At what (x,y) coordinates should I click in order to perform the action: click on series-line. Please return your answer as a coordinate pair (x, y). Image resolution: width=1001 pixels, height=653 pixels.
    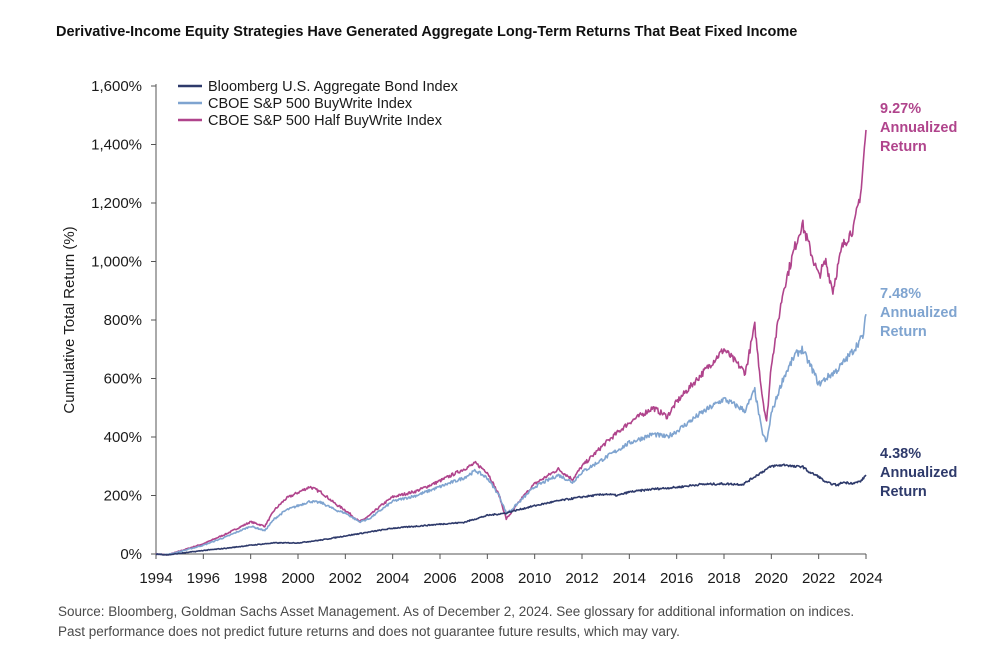
    Looking at the image, I should click on (511, 509).